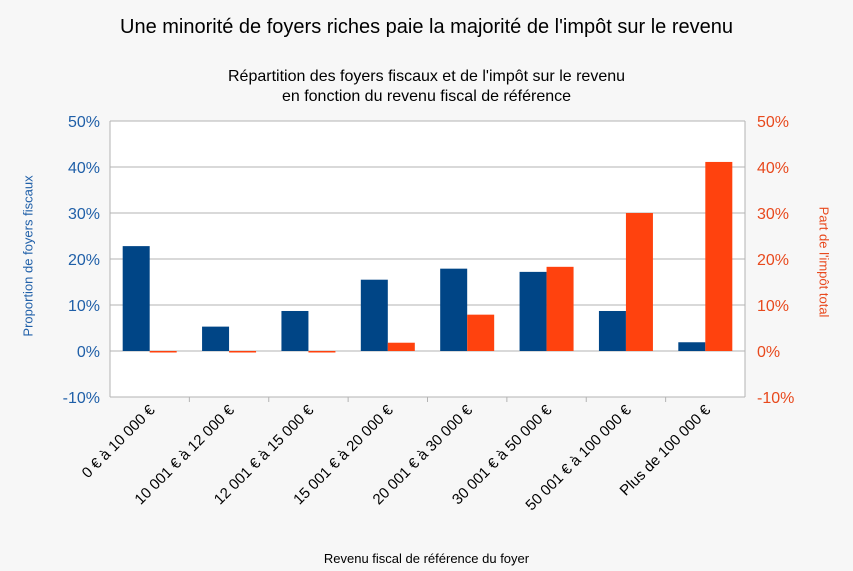 This screenshot has height=571, width=853. What do you see at coordinates (84, 214) in the screenshot?
I see `y-tick-label-left: 30%` at bounding box center [84, 214].